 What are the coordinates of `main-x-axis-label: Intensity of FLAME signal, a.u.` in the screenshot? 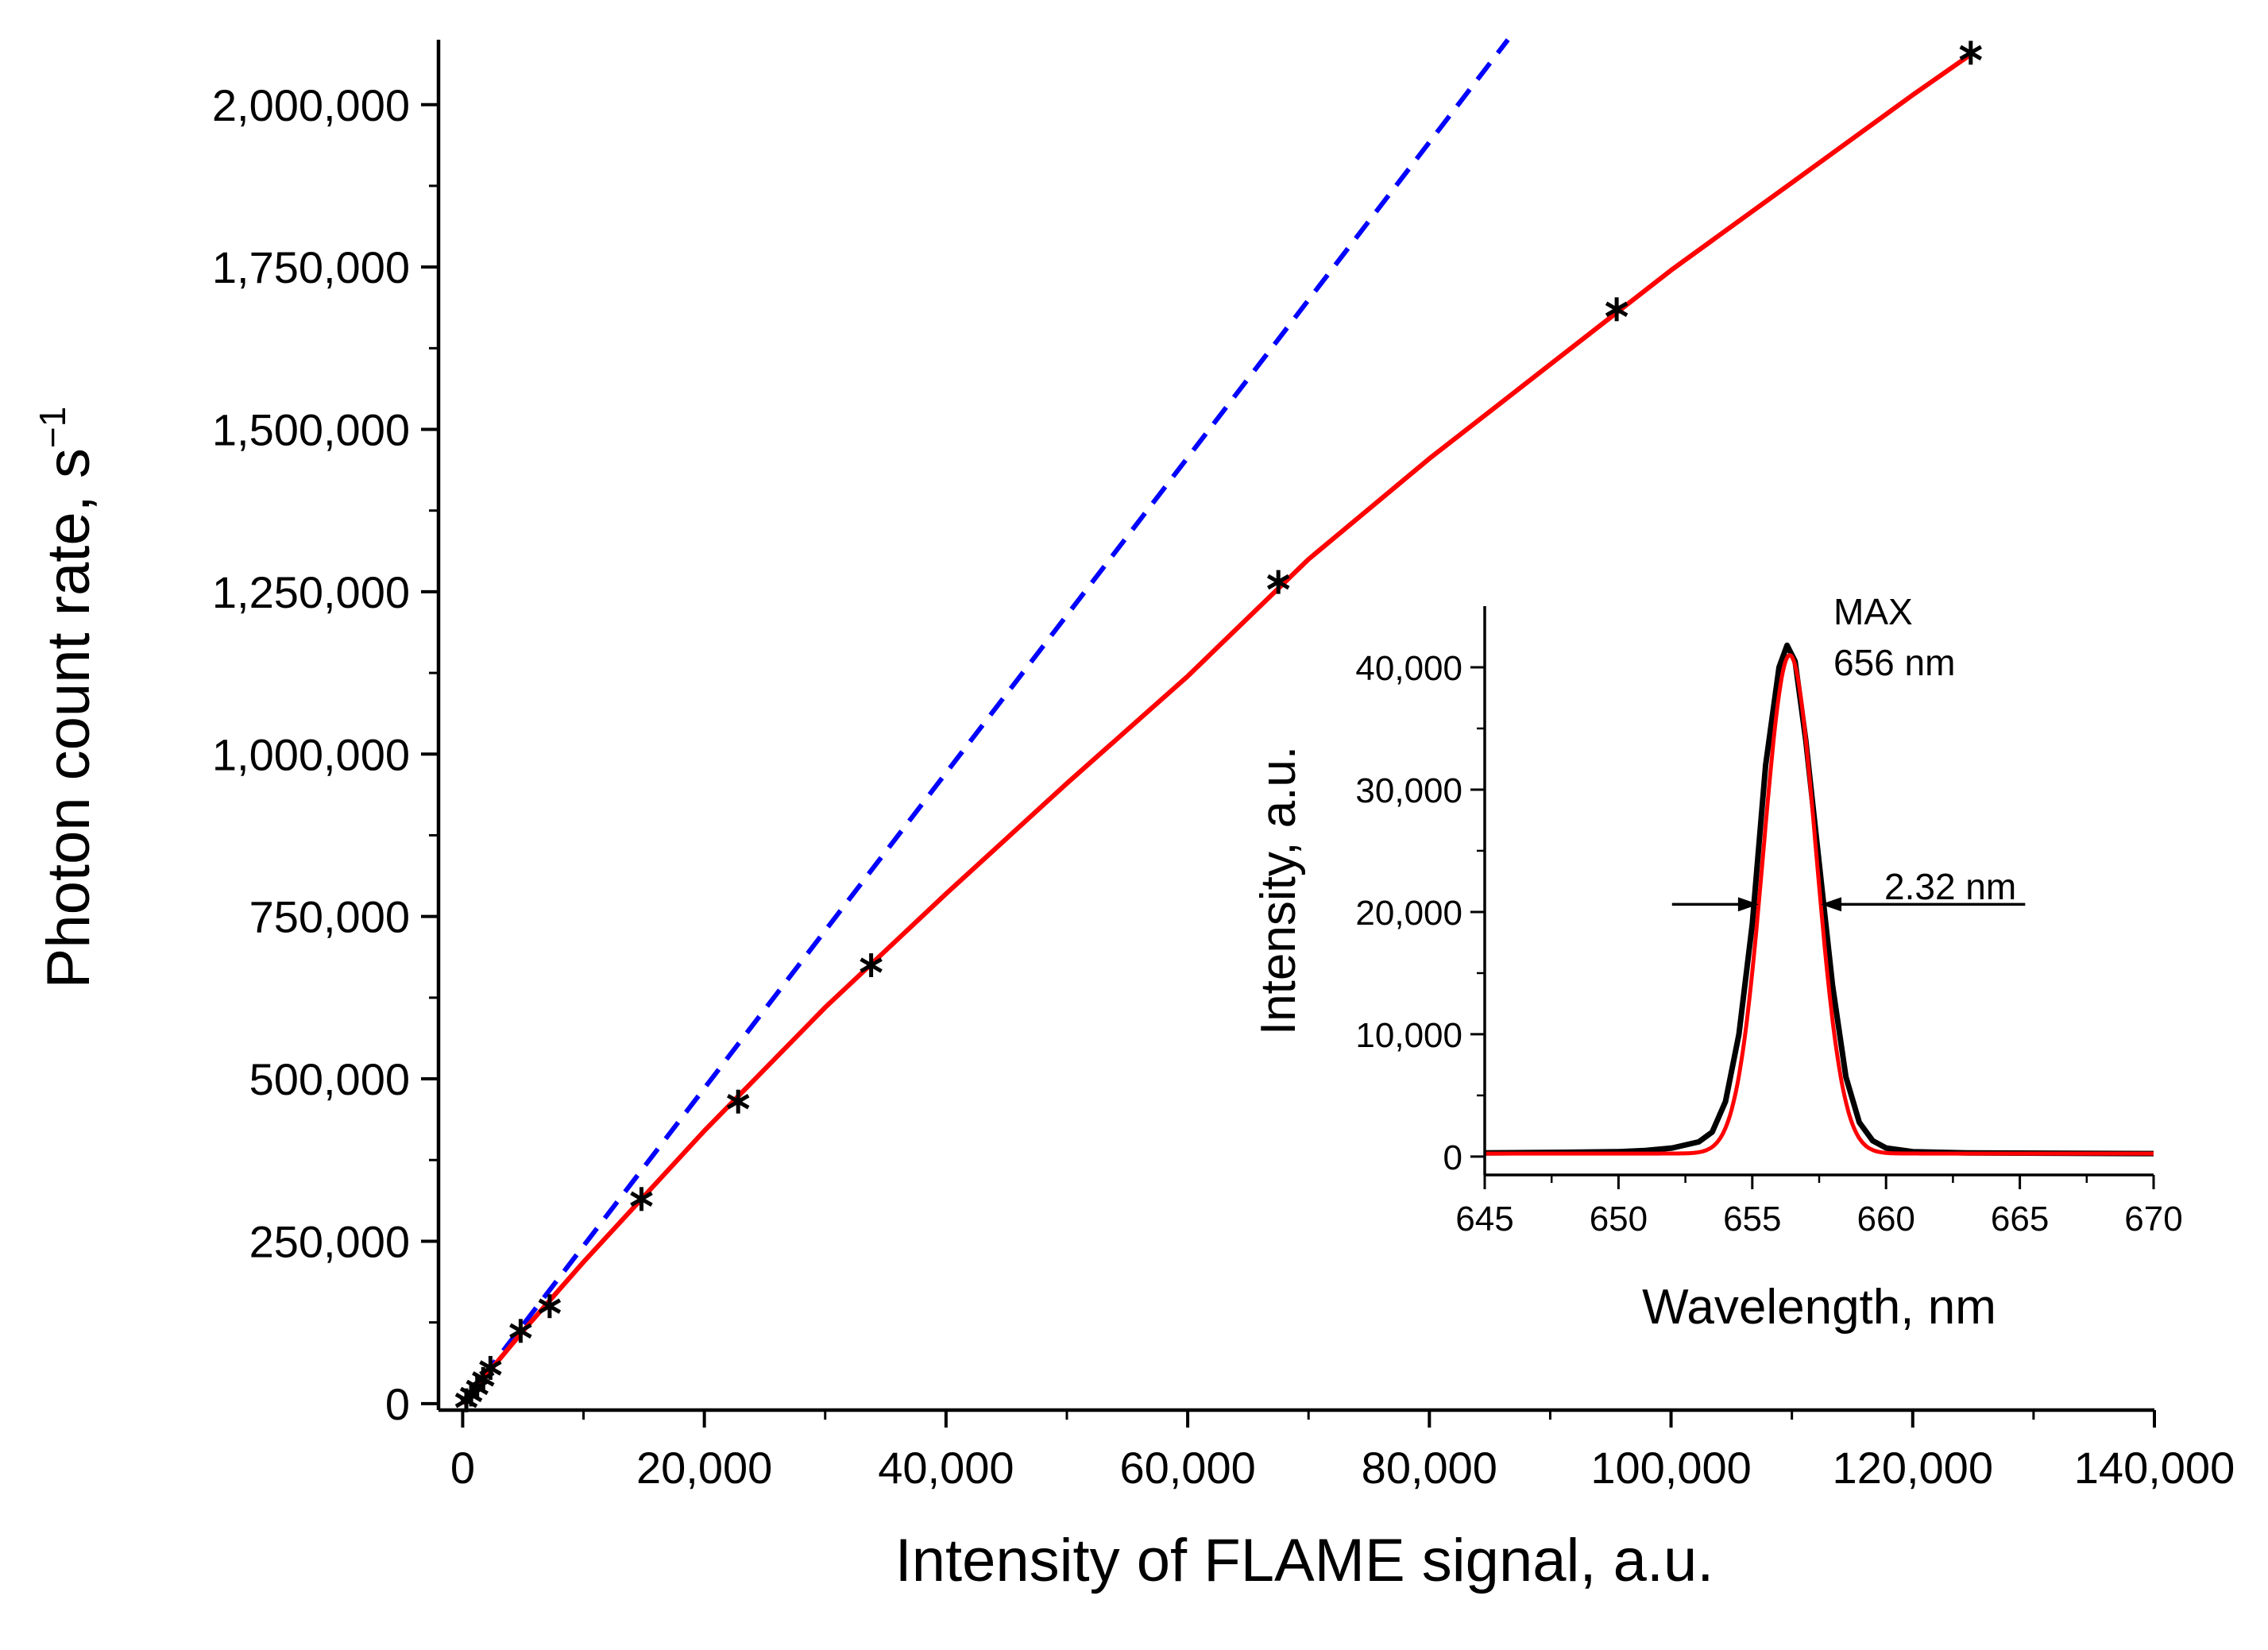 It's located at (1304, 1560).